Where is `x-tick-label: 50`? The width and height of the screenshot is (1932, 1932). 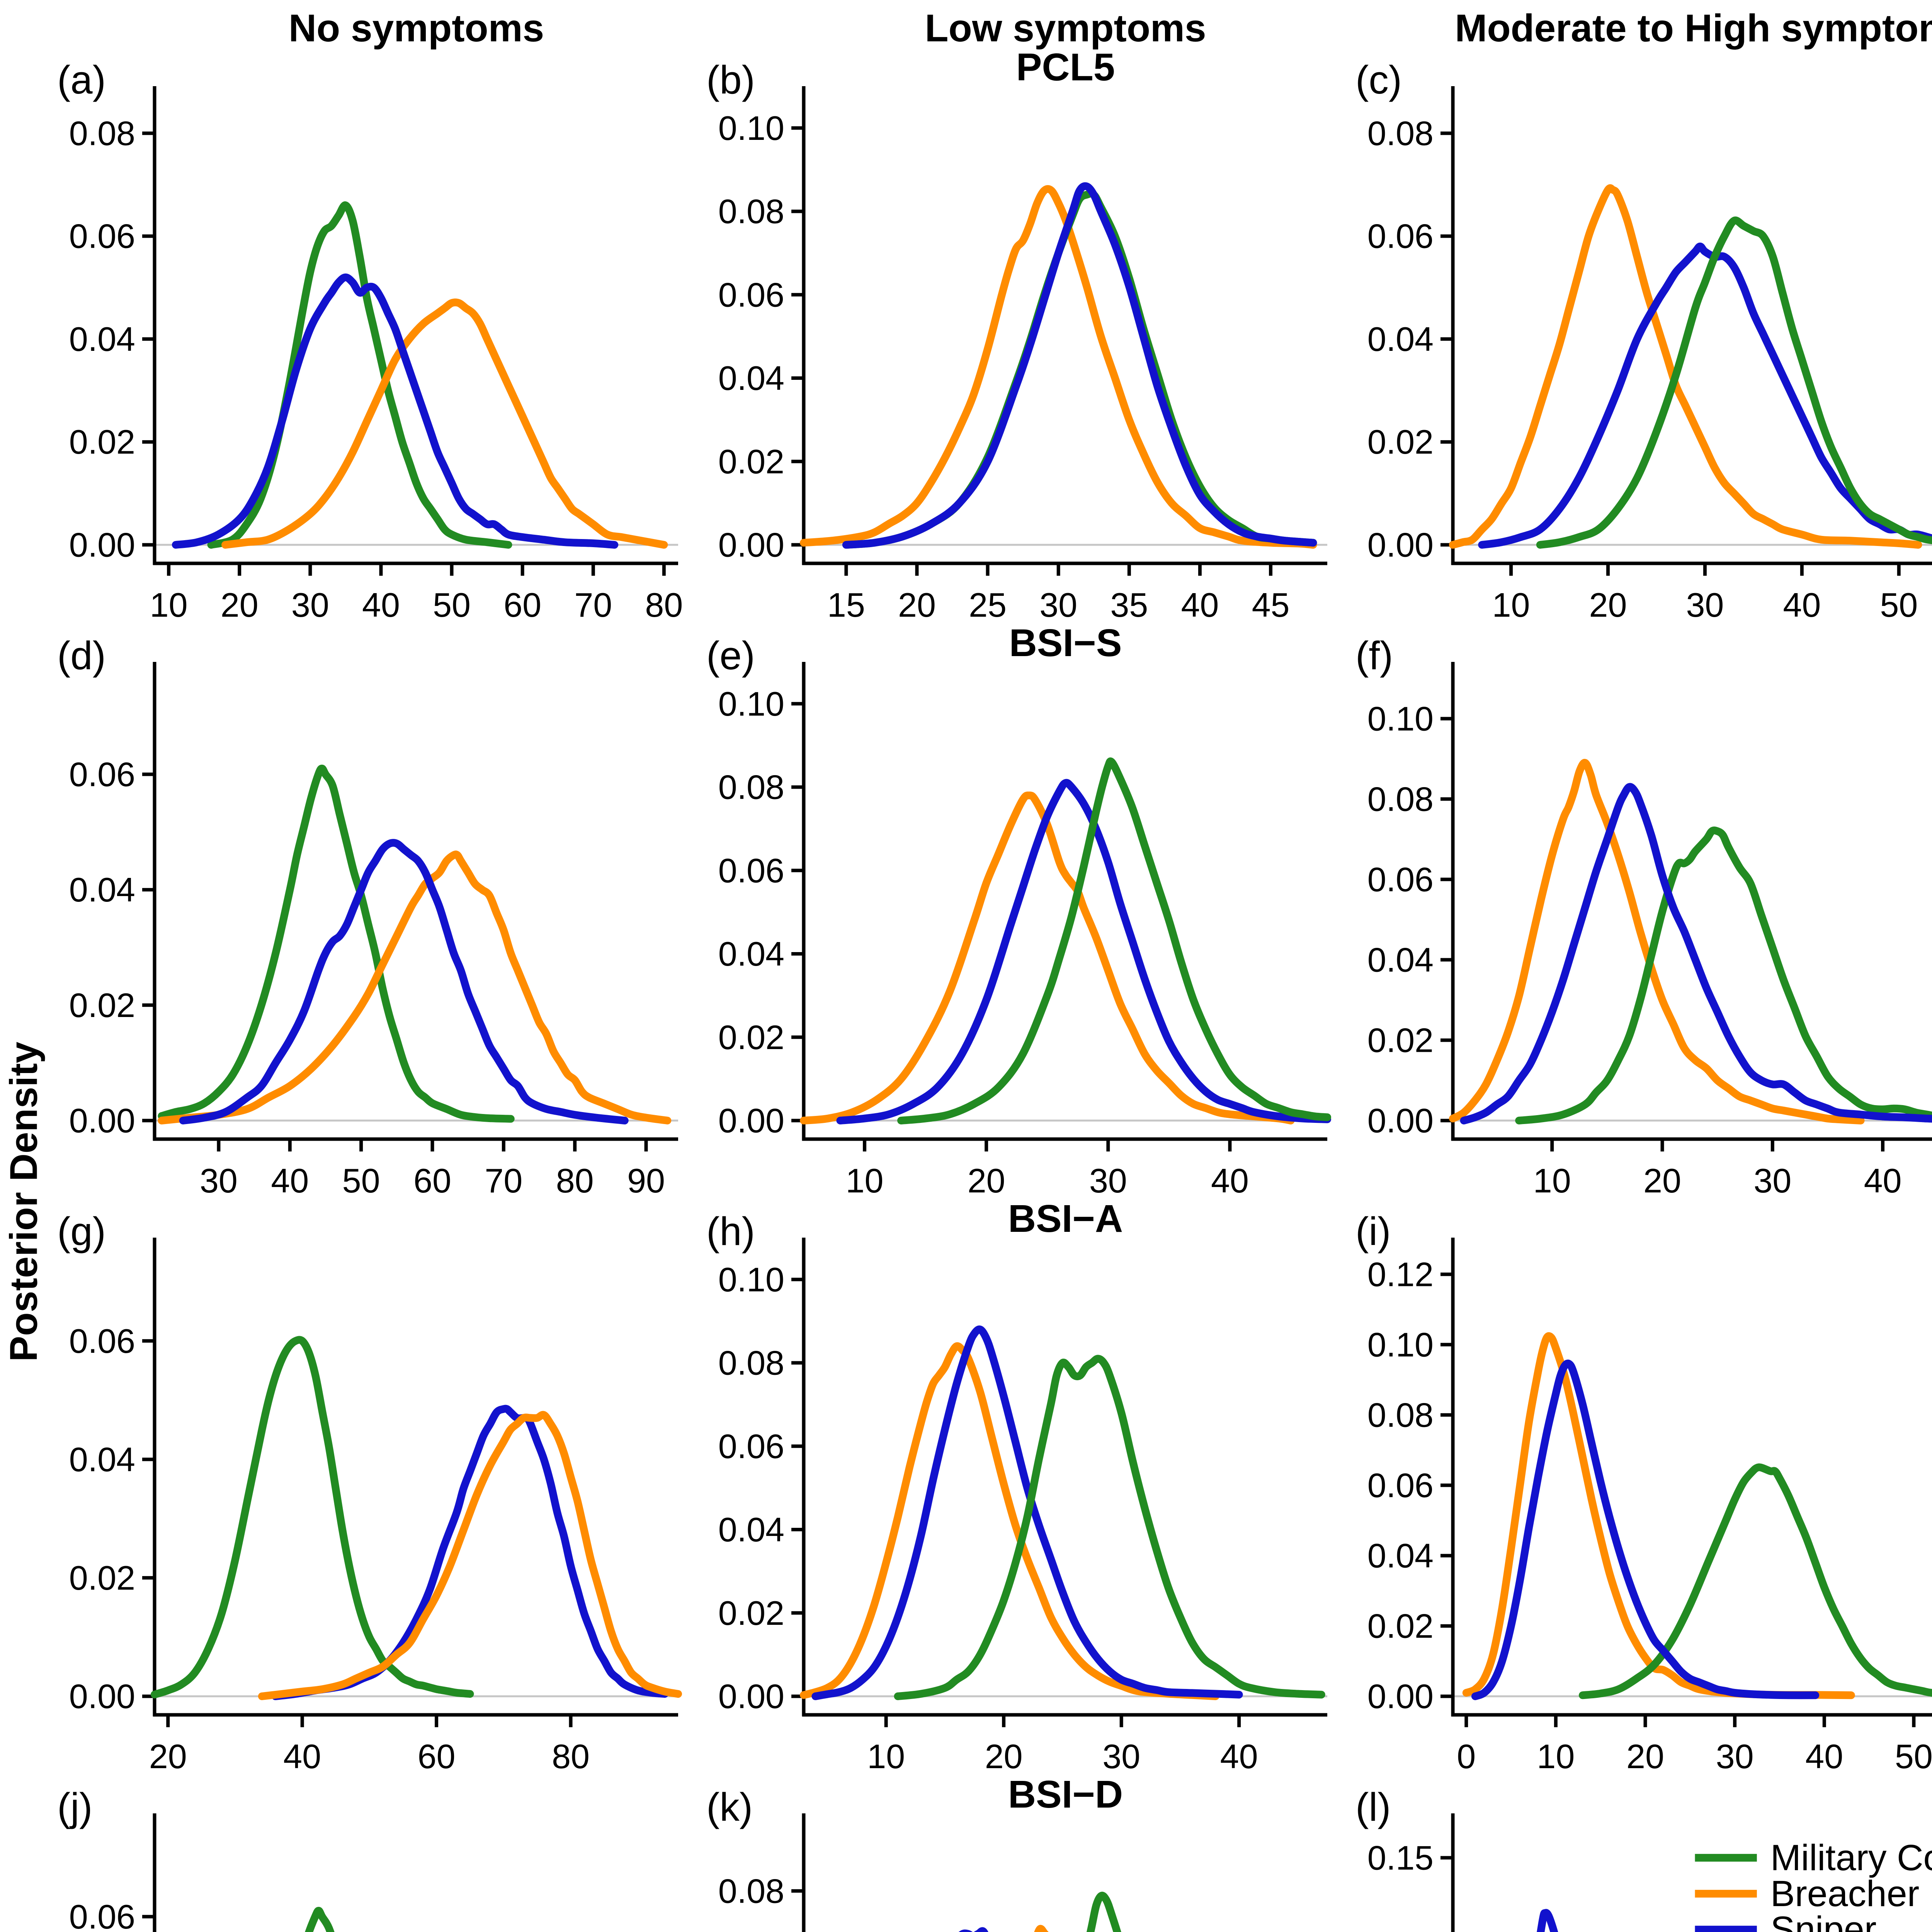
x-tick-label: 50 is located at coordinates (452, 605).